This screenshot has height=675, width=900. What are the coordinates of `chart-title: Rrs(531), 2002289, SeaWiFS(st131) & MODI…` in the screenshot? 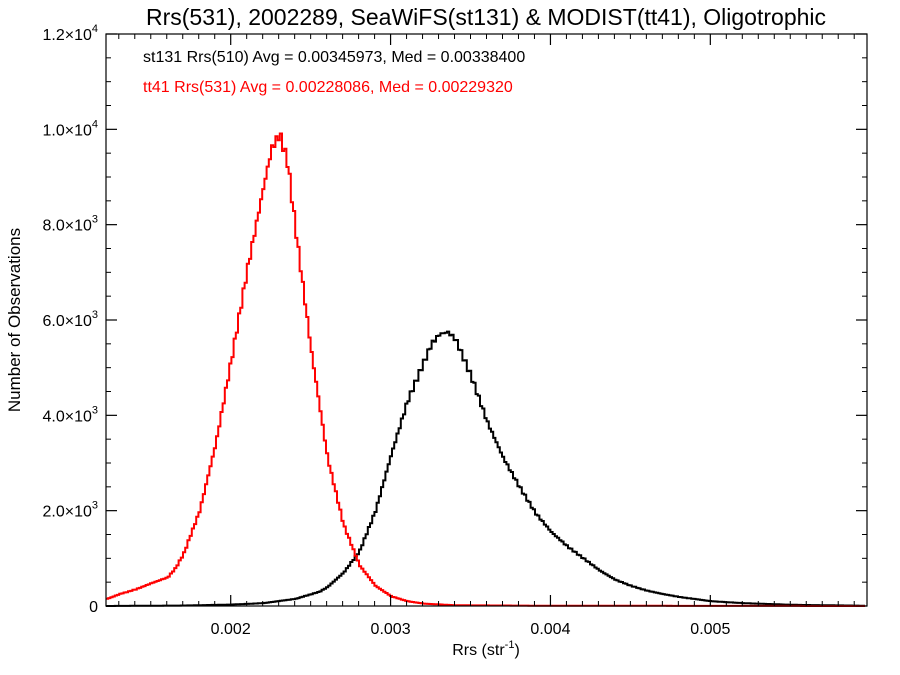 It's located at (486, 17).